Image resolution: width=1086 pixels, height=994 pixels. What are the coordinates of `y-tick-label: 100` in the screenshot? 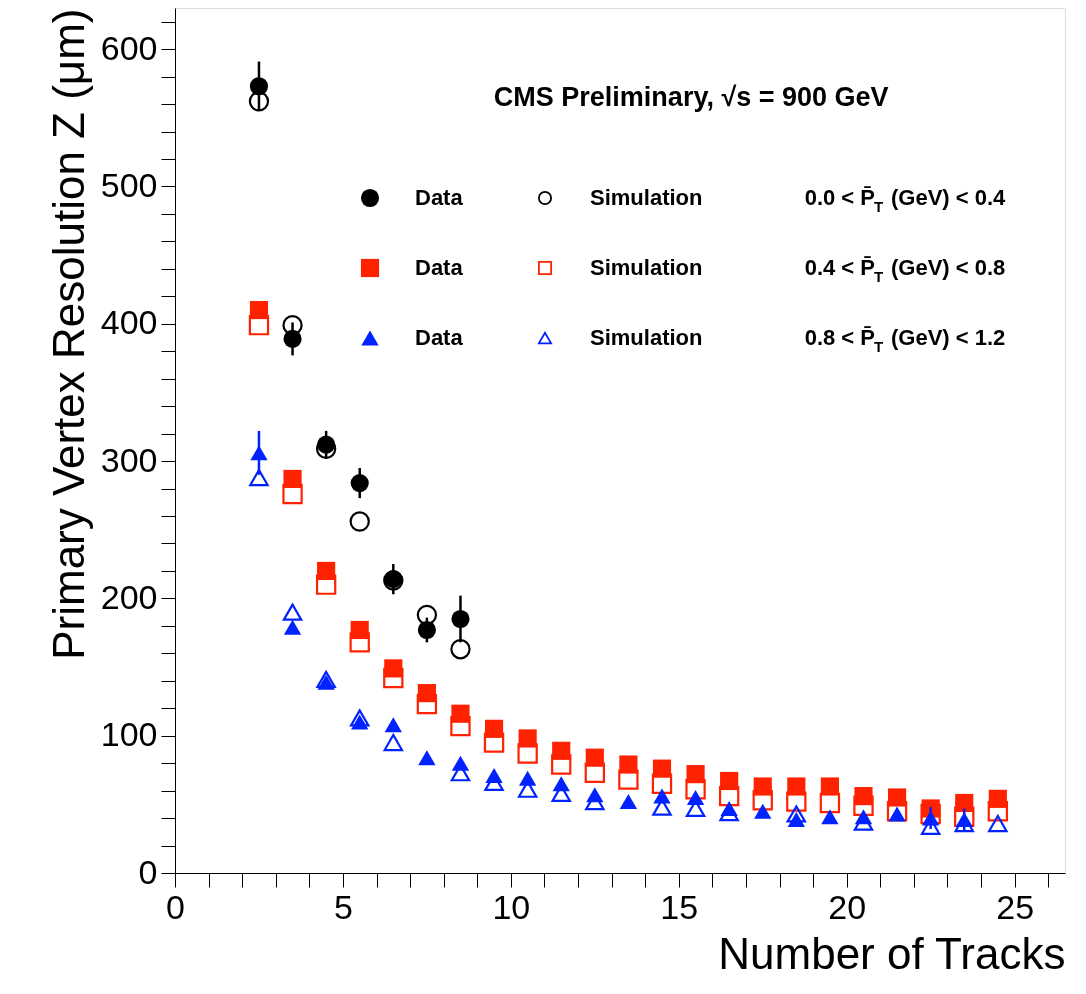 It's located at (129, 734).